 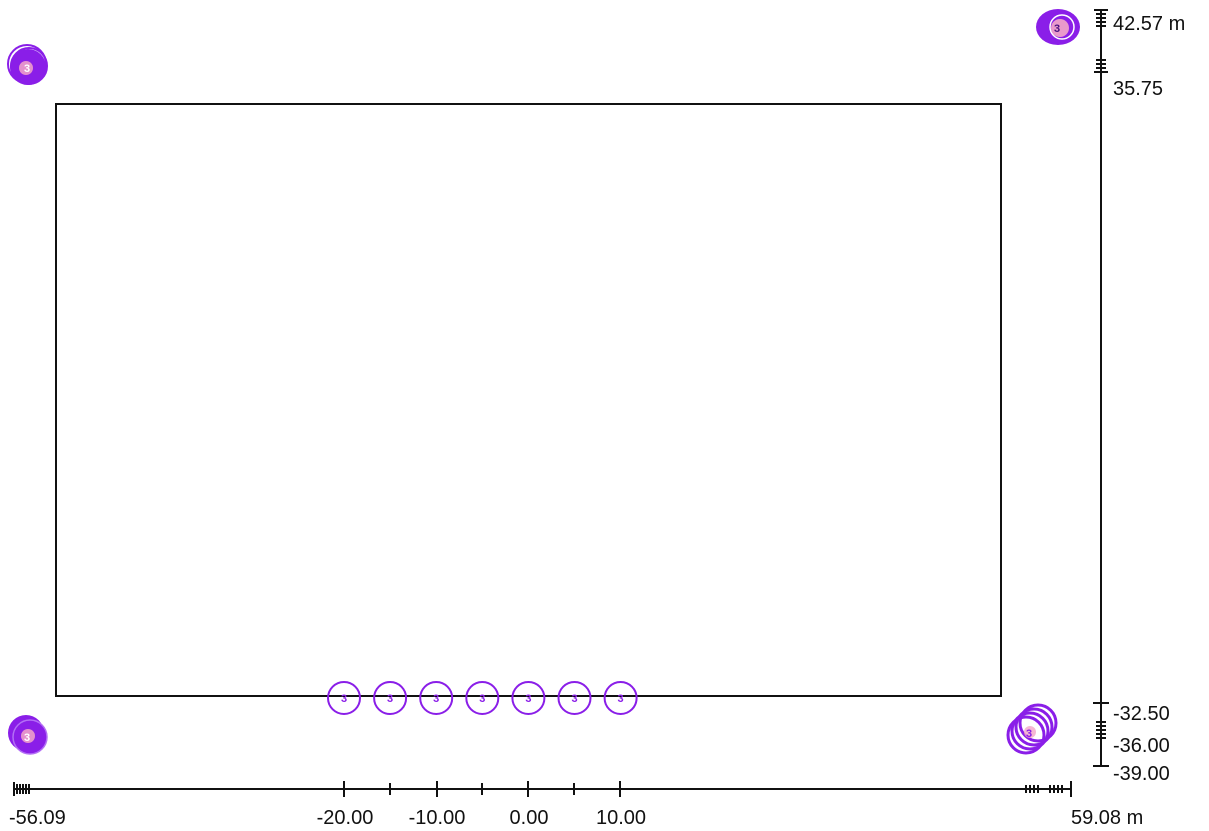 I want to click on x-axis-label: -20.00, so click(x=345, y=818).